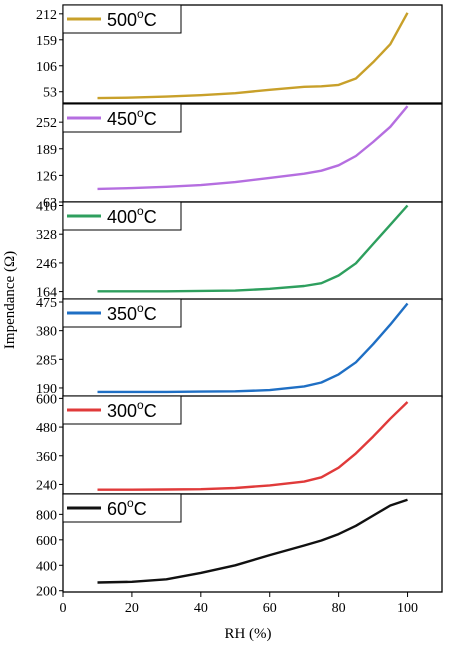  I want to click on y-tick-label: 480, so click(46, 428).